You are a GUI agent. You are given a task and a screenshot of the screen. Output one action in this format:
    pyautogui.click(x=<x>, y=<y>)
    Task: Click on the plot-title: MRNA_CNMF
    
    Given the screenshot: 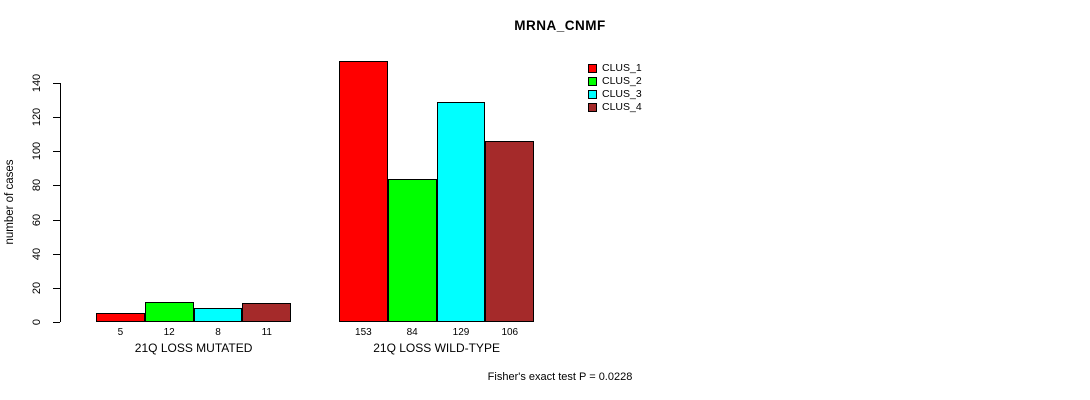 What is the action you would take?
    pyautogui.click(x=560, y=25)
    